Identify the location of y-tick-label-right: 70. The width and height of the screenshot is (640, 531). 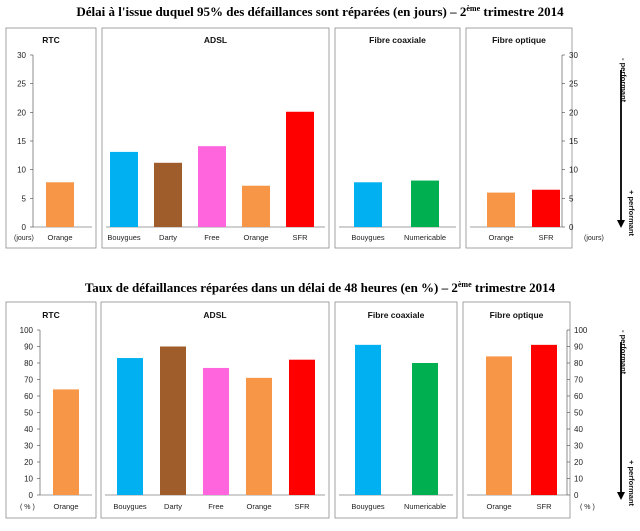
(578, 380).